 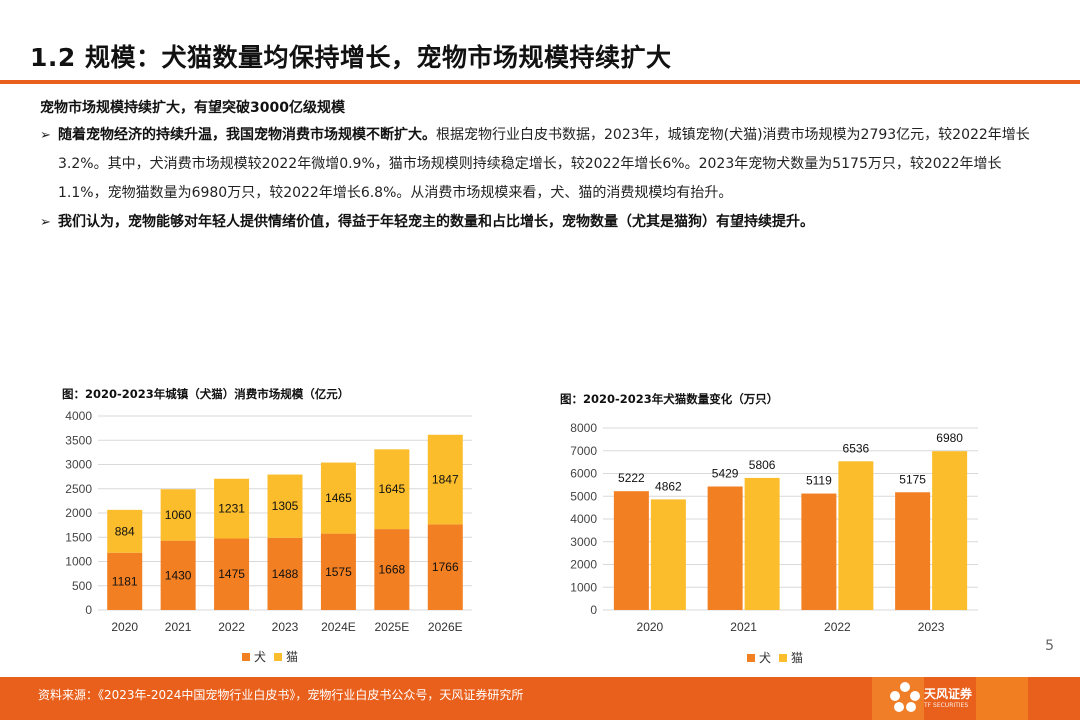 I want to click on data-label: 1847, so click(x=445, y=480).